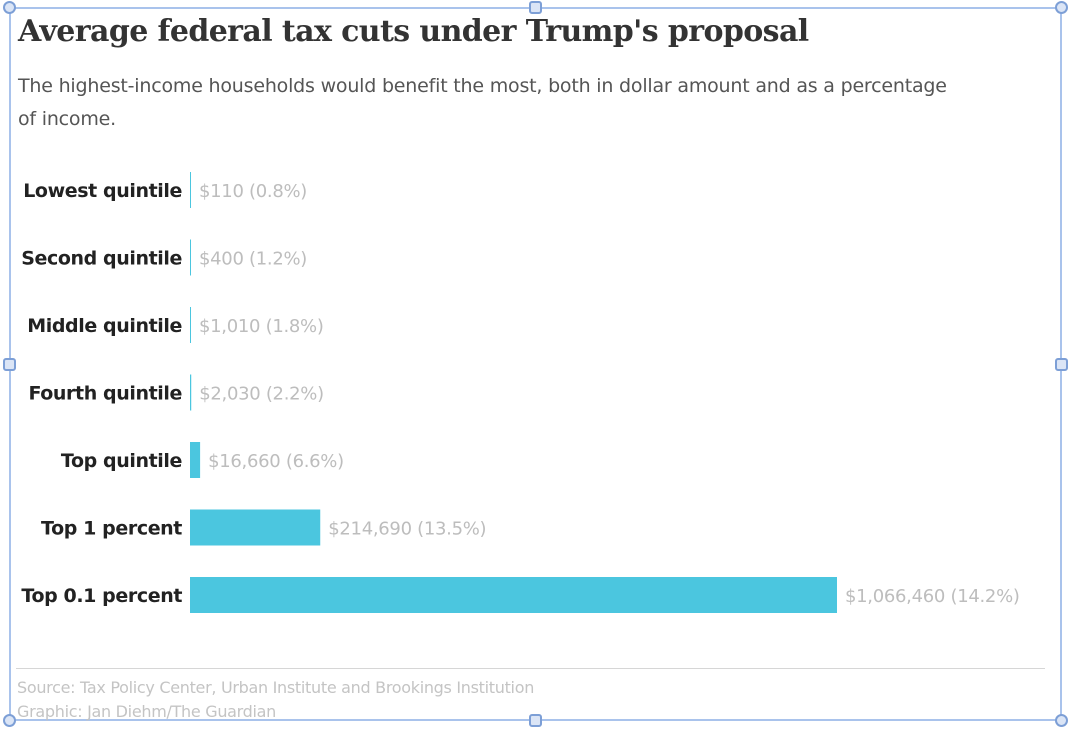  What do you see at coordinates (1061, 364) in the screenshot?
I see `resize-handle-right` at bounding box center [1061, 364].